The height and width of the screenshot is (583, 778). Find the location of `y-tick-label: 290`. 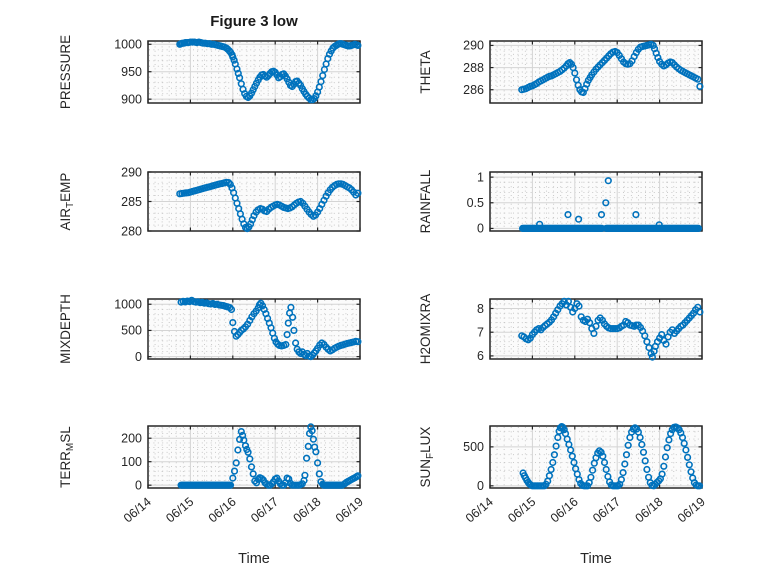

y-tick-label: 290 is located at coordinates (473, 46).